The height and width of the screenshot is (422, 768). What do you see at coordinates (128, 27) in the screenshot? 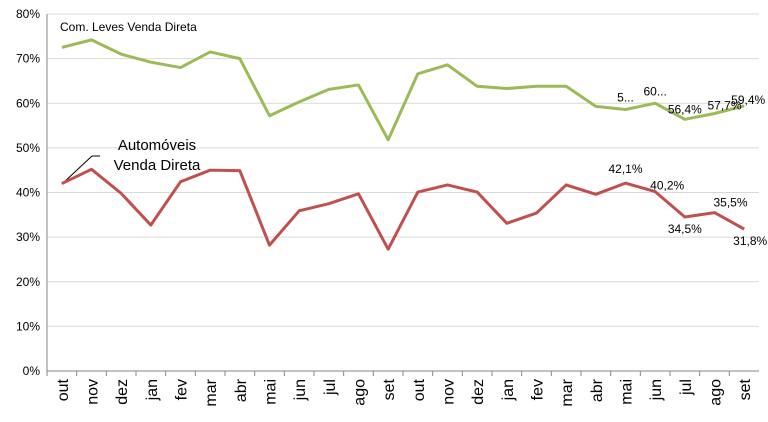
I see `series-label: Com. Leves Venda Direta` at bounding box center [128, 27].